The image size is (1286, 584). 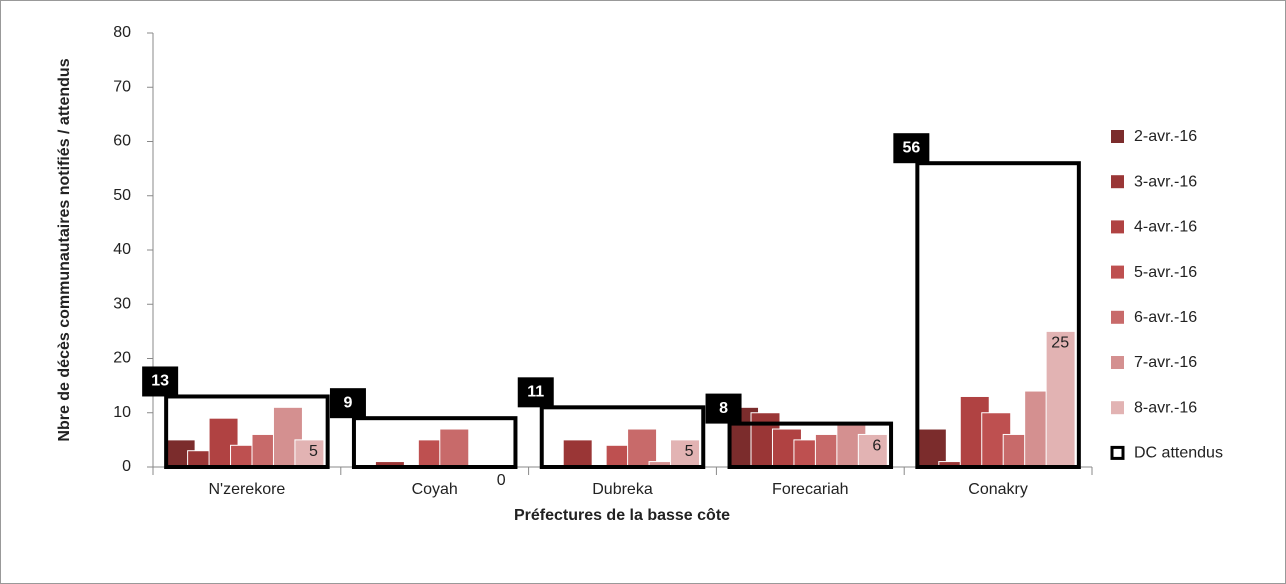 I want to click on legend-label: 8-avr.-16, so click(x=1165, y=407).